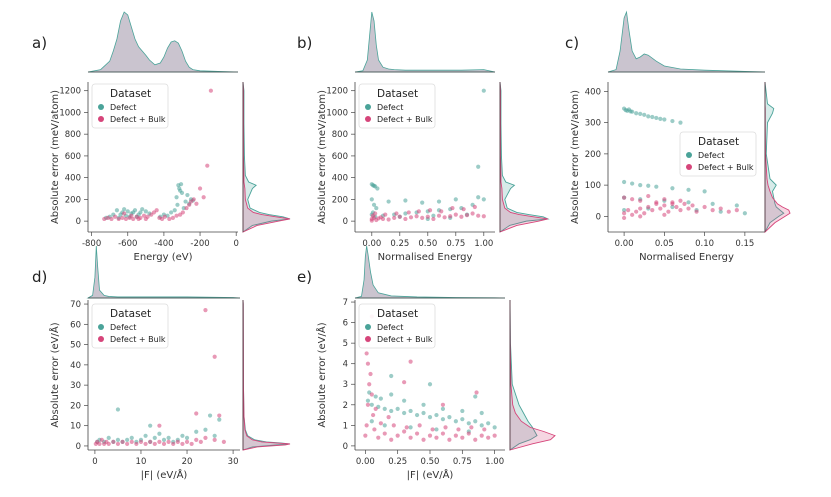  What do you see at coordinates (138, 119) in the screenshot?
I see `legend-label-defect-bulk: Defect + Bulk` at bounding box center [138, 119].